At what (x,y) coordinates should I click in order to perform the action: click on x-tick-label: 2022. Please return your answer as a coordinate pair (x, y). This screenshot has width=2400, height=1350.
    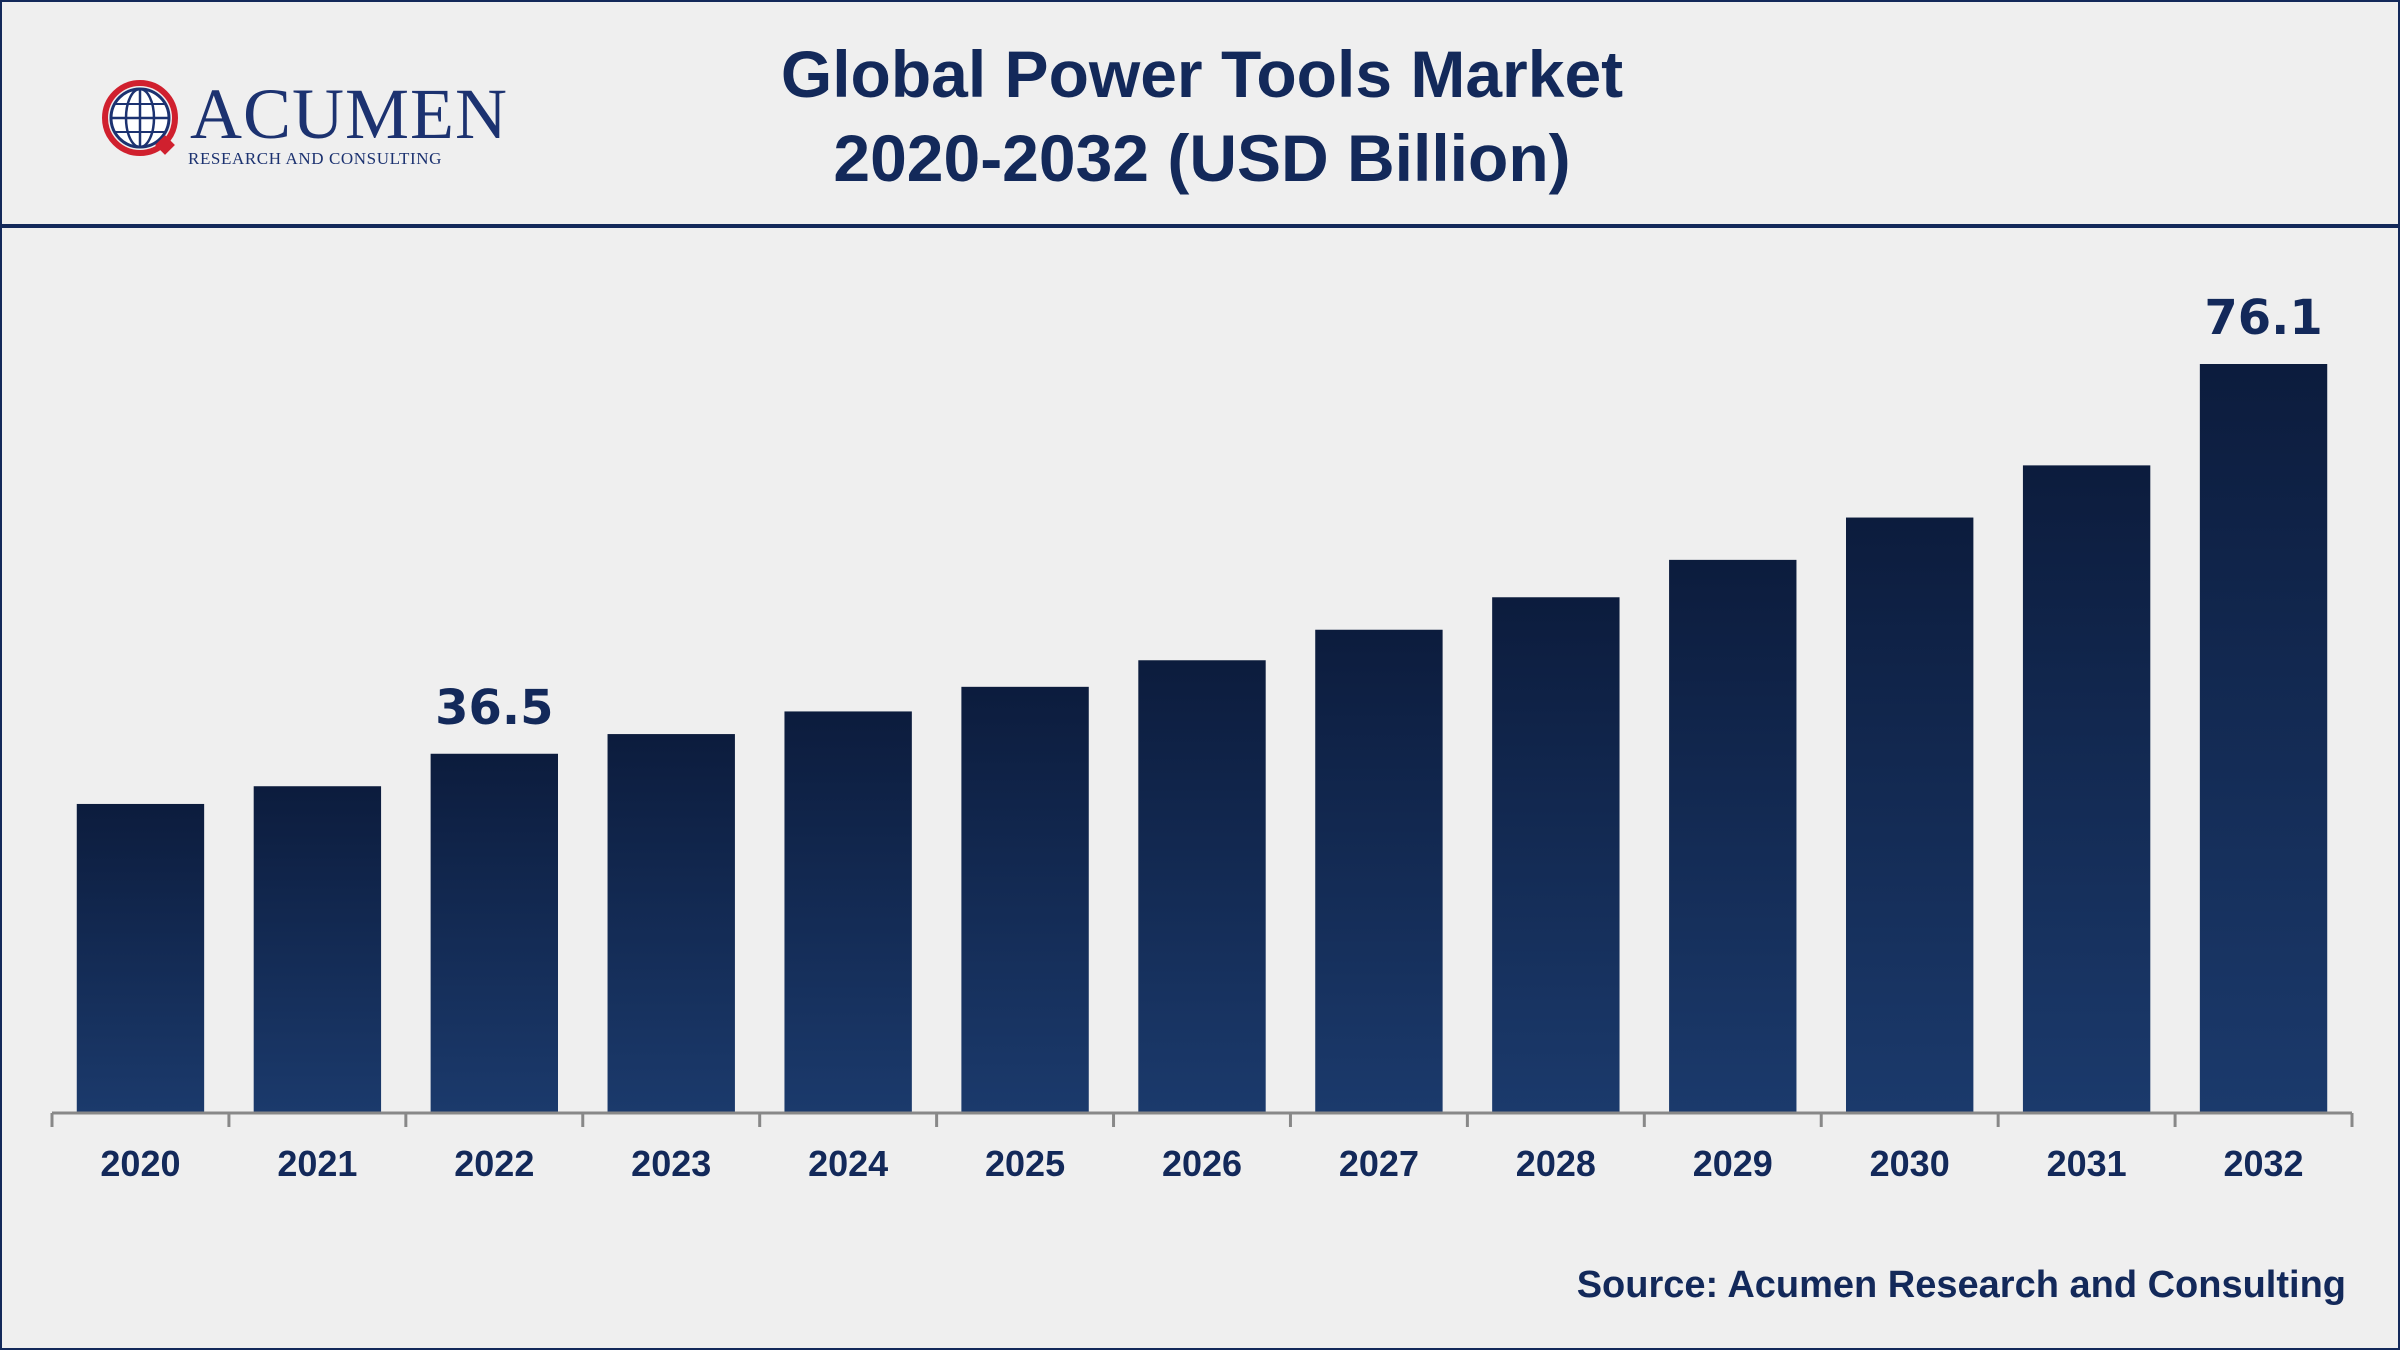
    Looking at the image, I should click on (494, 1163).